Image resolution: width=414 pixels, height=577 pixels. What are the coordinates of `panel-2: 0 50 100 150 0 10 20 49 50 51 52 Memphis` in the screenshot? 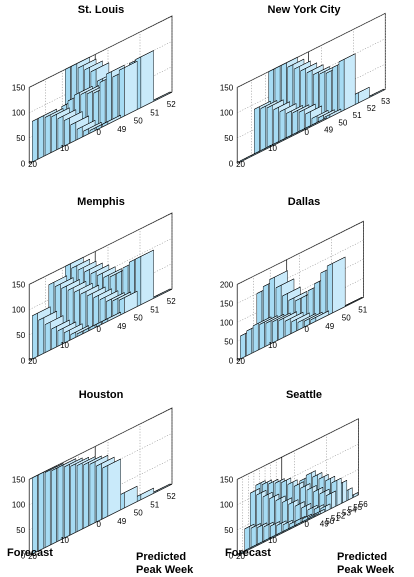 It's located at (94, 281).